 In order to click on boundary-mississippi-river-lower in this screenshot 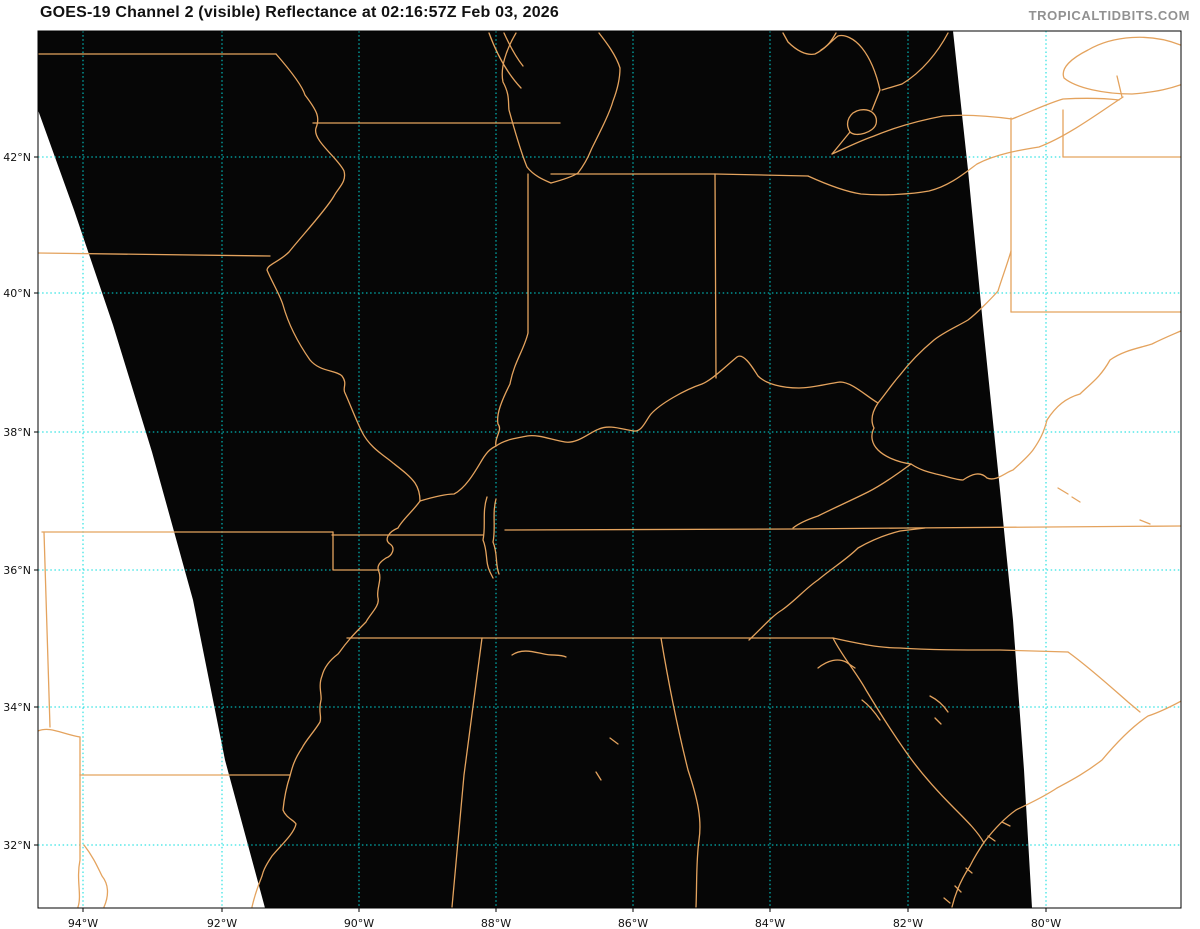, I will do `click(336, 704)`.